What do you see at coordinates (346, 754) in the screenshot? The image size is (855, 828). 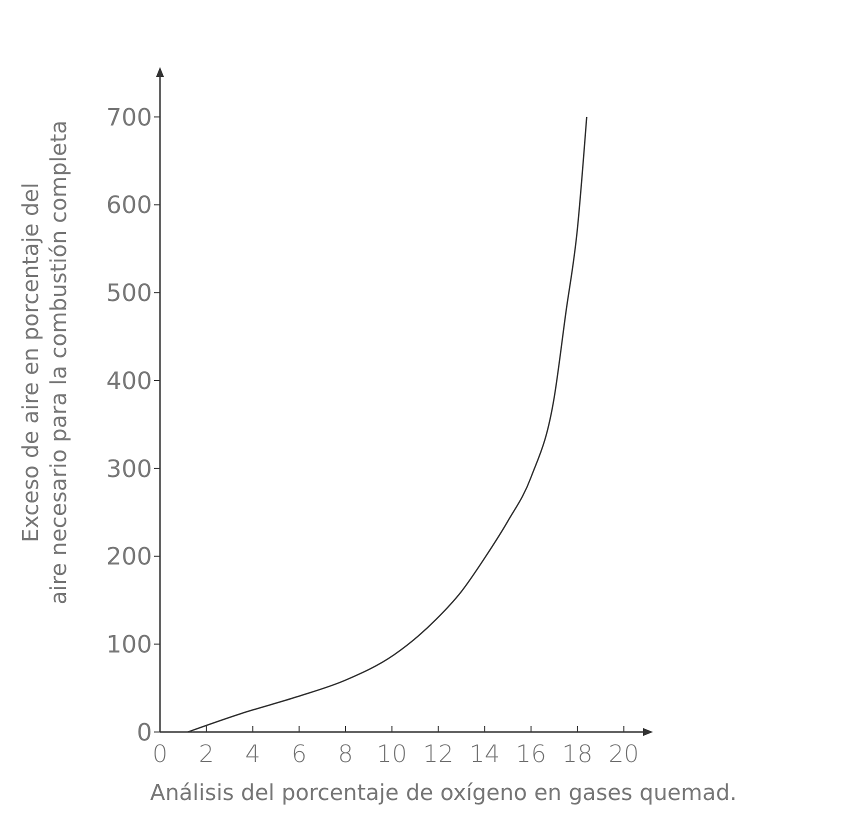 I see `x-tick-label: 8` at bounding box center [346, 754].